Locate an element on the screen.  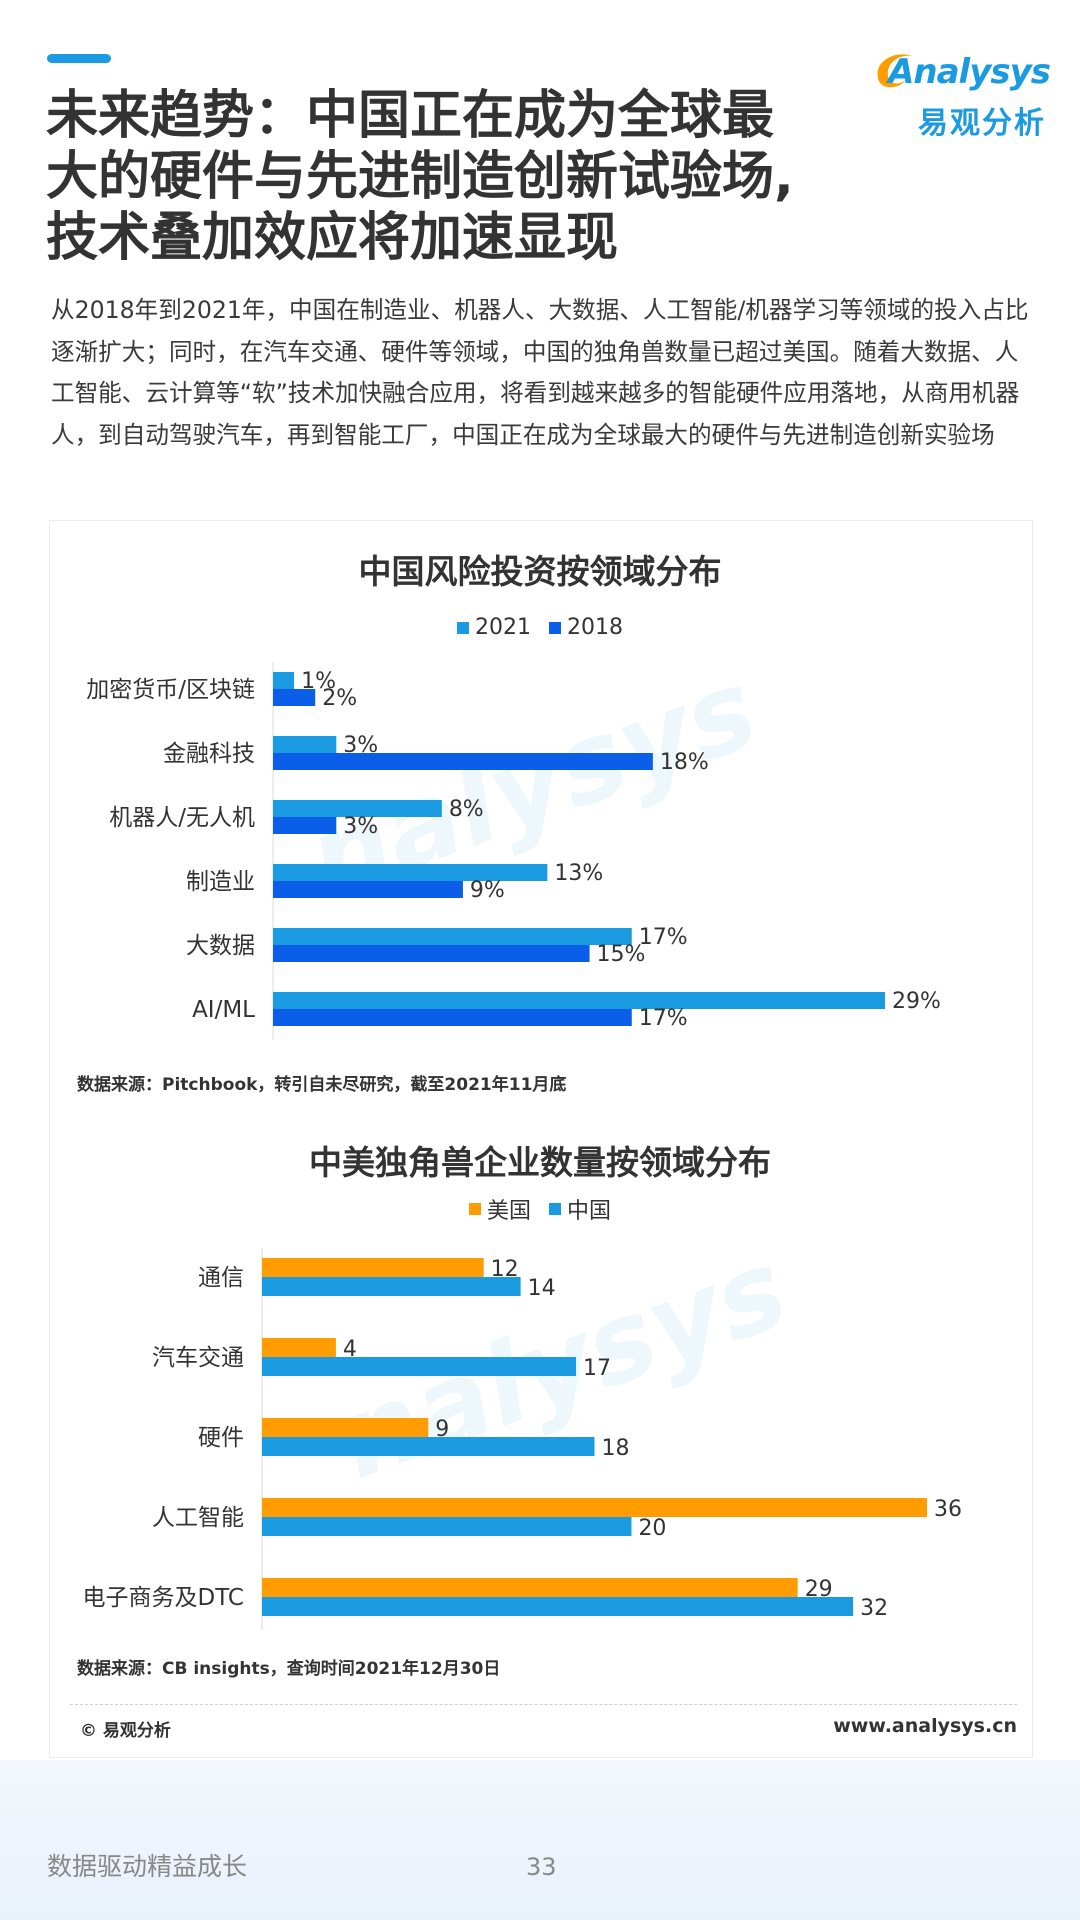
category-label: 通信 is located at coordinates (221, 1278).